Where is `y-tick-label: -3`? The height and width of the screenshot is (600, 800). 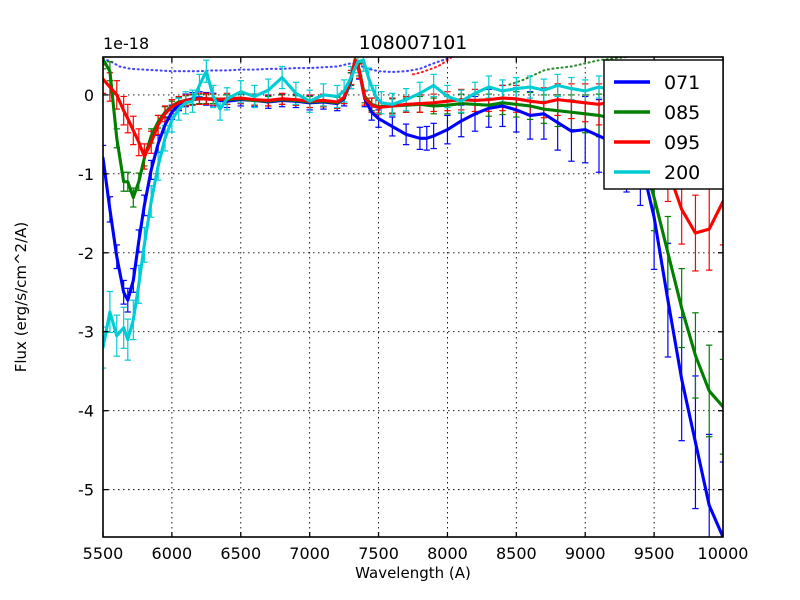
y-tick-label: -3 is located at coordinates (86, 332).